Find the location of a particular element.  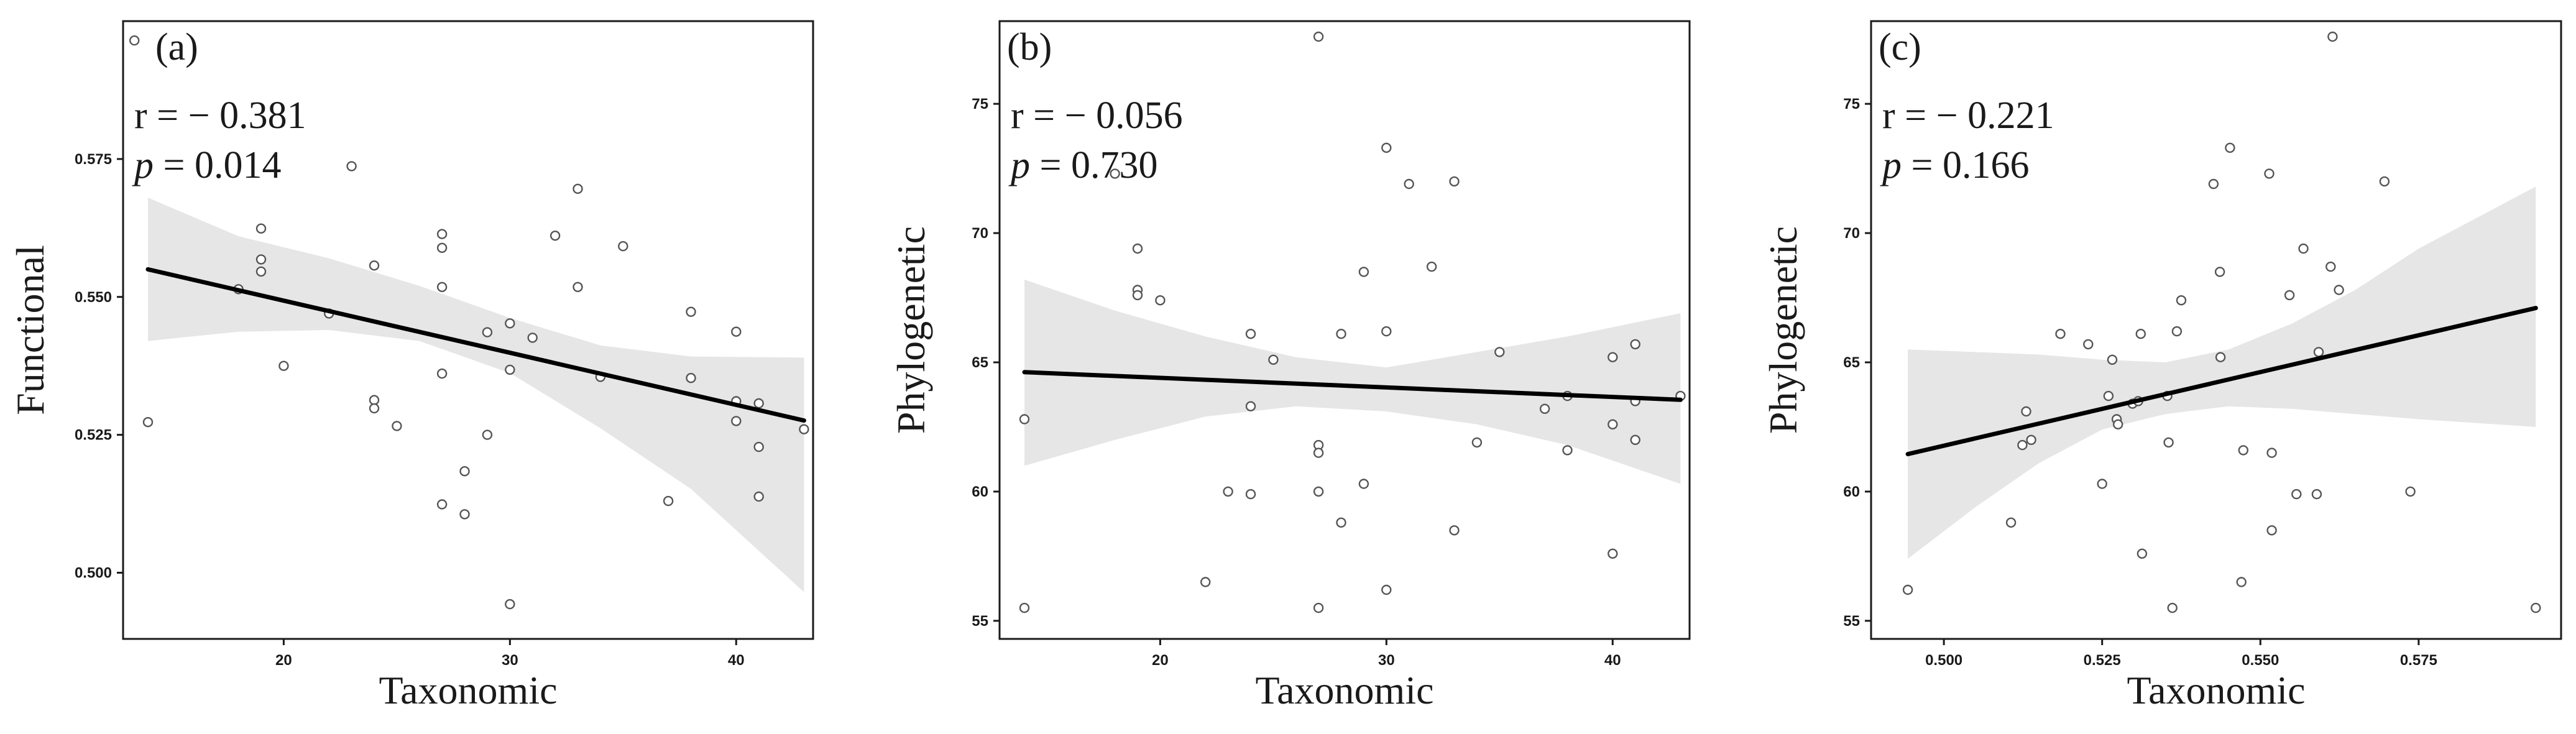

x-tick-label: 0.550 is located at coordinates (2260, 660).